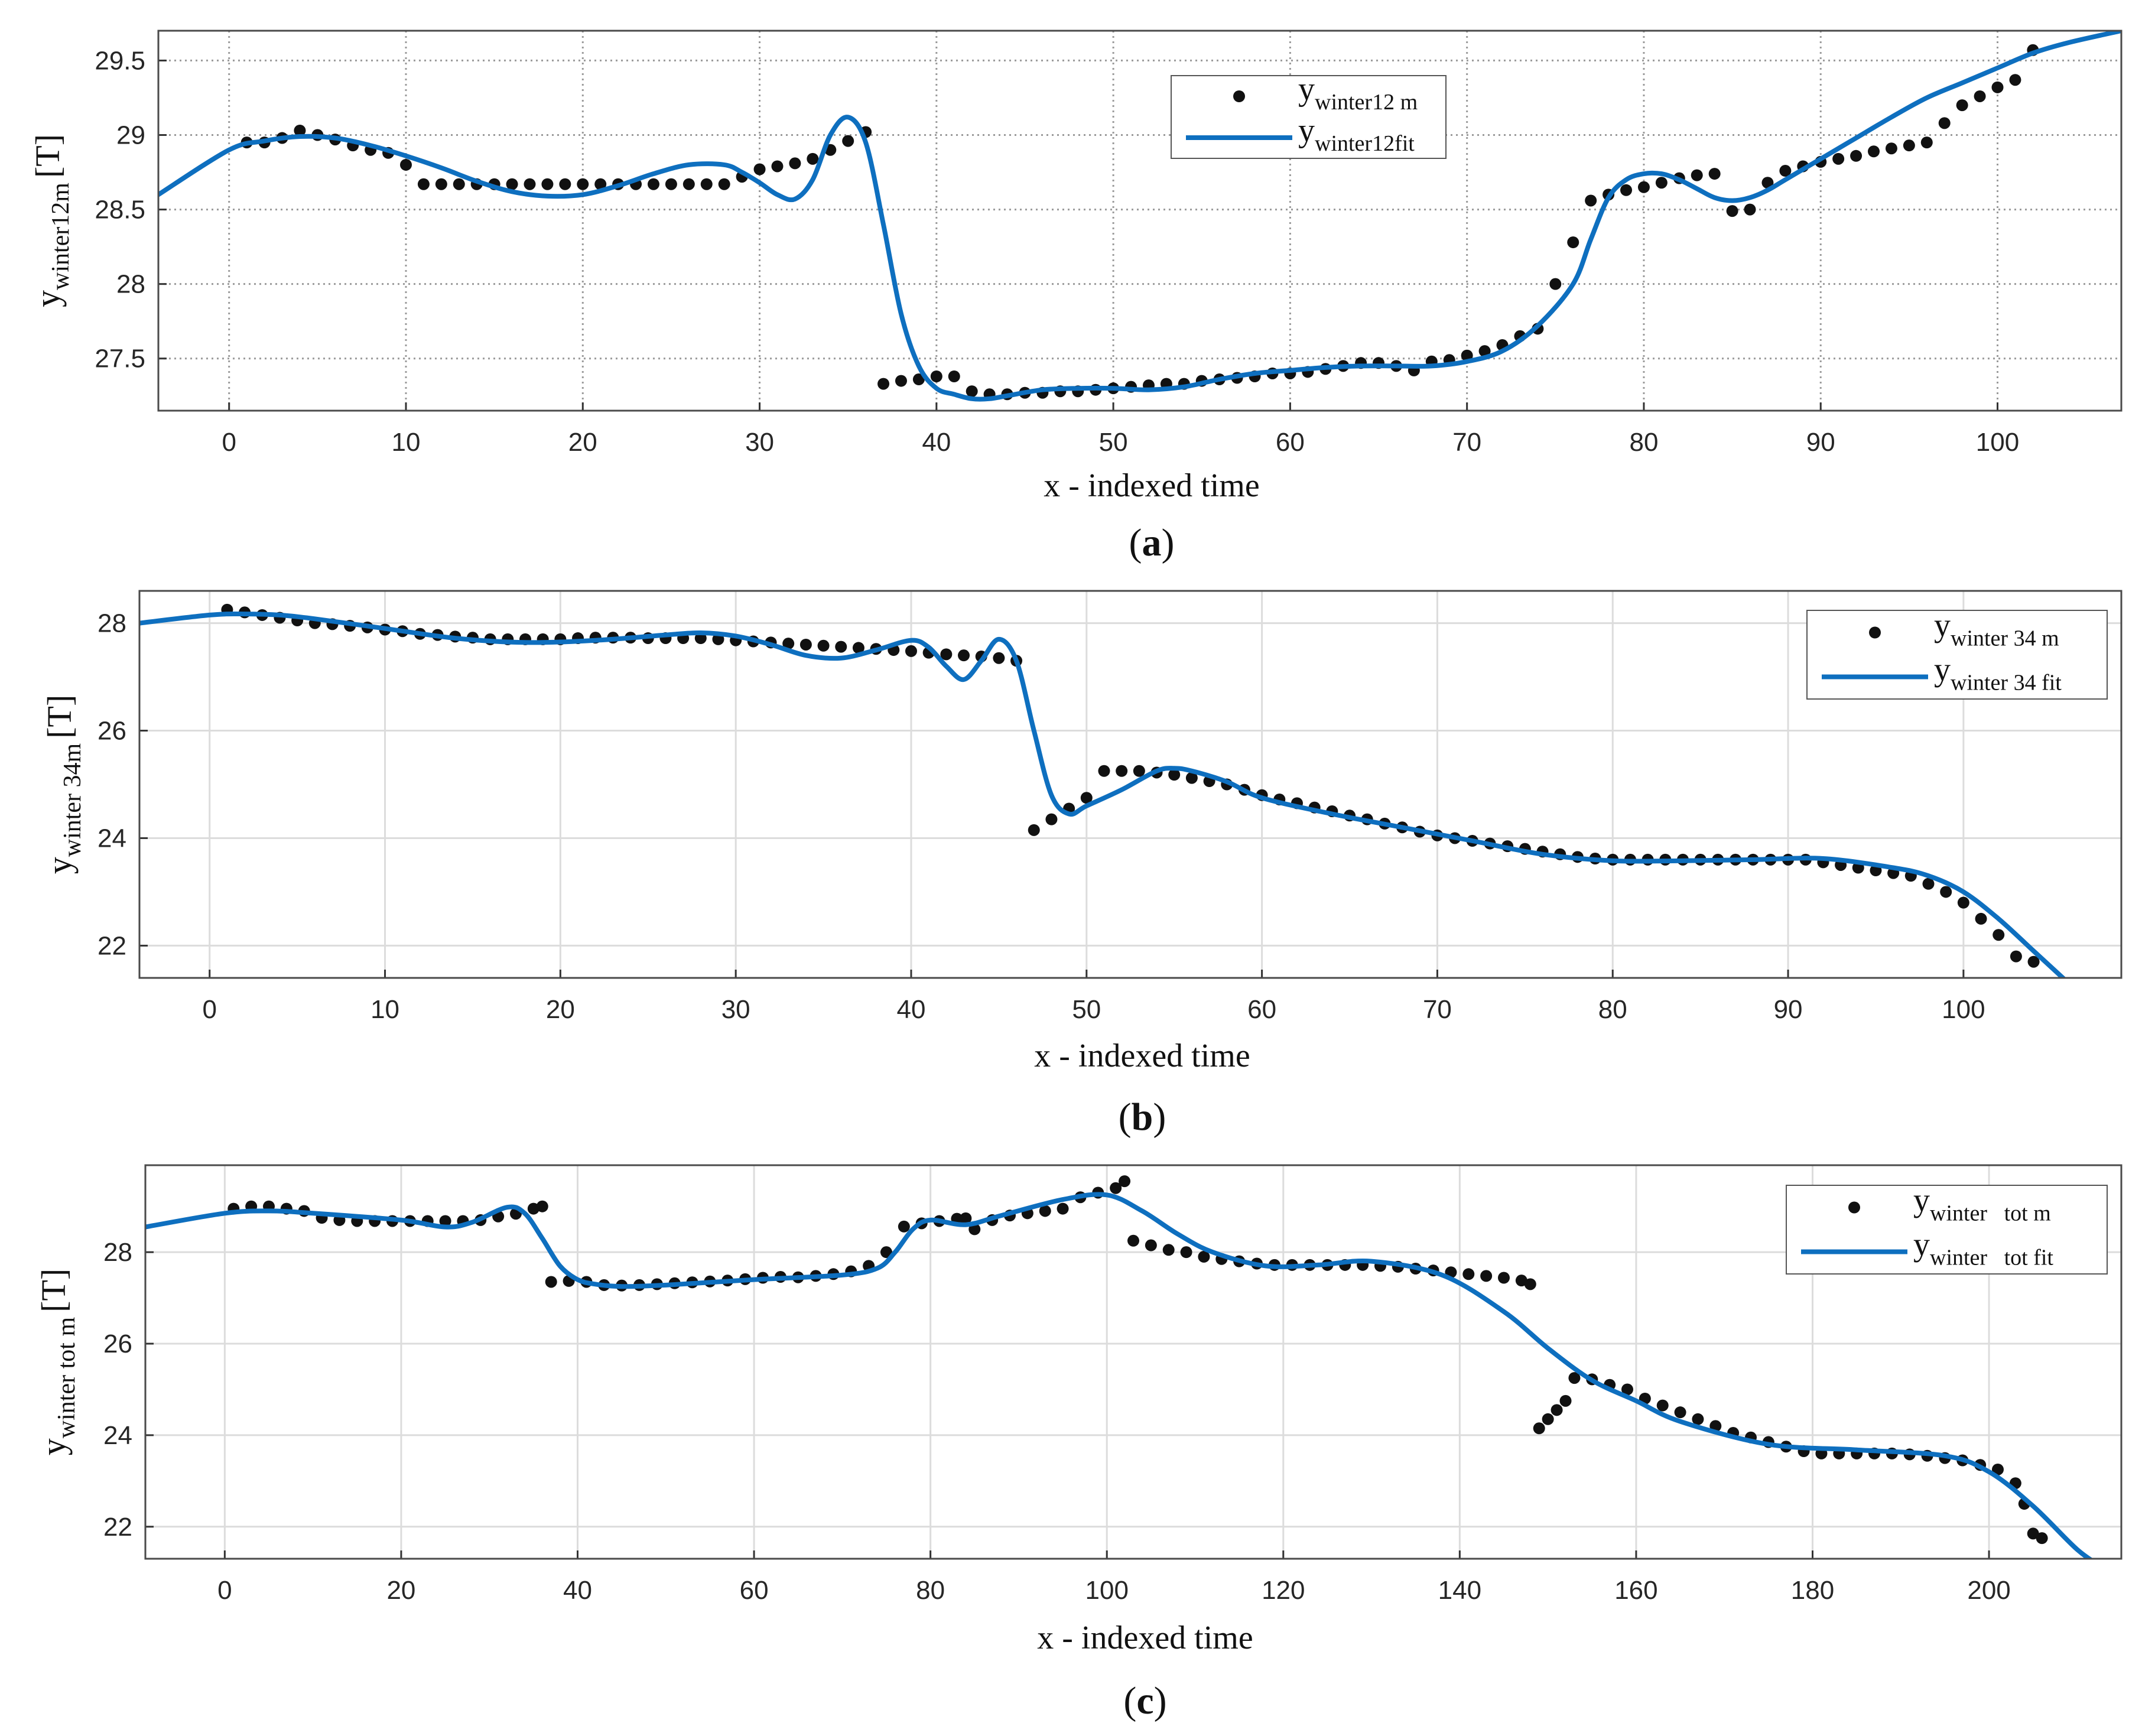  Describe the element at coordinates (1854, 1207) in the screenshot. I see `legend-marker` at that location.